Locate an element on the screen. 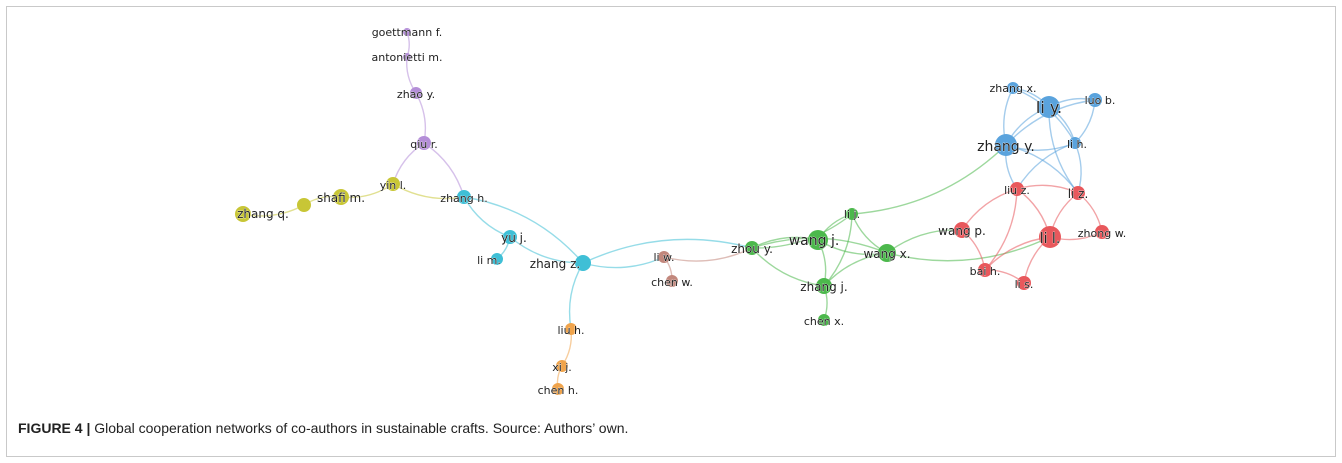 The image size is (1342, 463). node-zhangj is located at coordinates (824, 286).